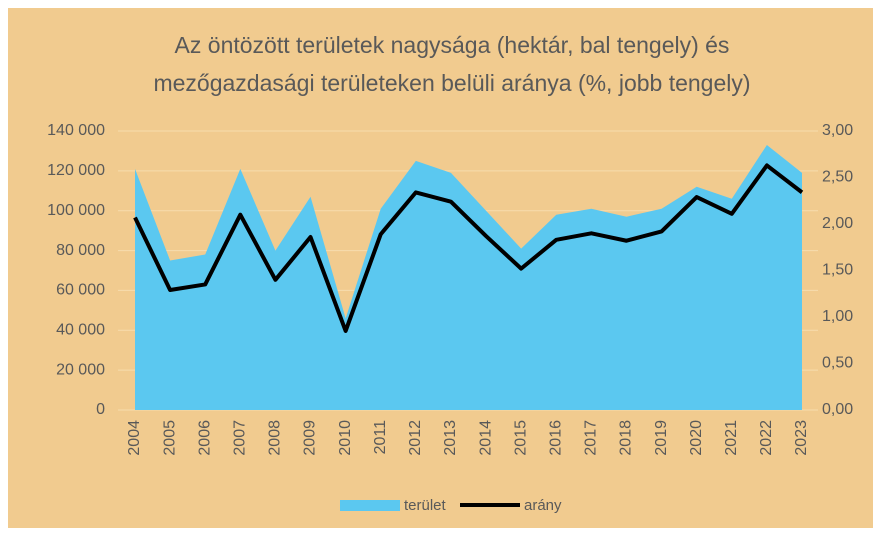  Describe the element at coordinates (380, 437) in the screenshot. I see `x-tick-label: 2011` at that location.